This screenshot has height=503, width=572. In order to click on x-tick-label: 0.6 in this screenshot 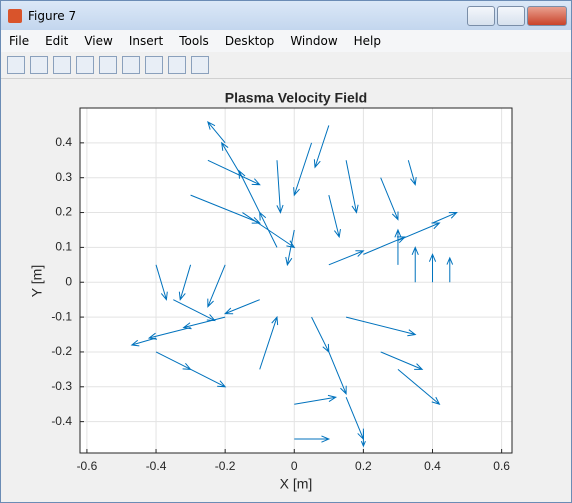, I will do `click(501, 466)`.